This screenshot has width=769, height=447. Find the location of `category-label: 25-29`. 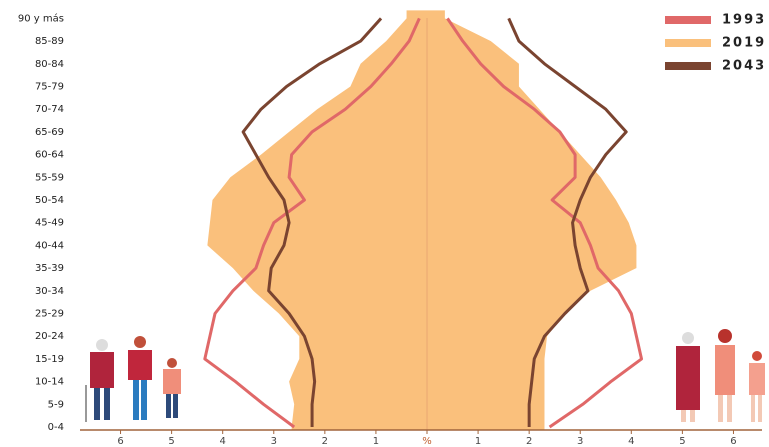

category-label: 25-29 is located at coordinates (49, 314).